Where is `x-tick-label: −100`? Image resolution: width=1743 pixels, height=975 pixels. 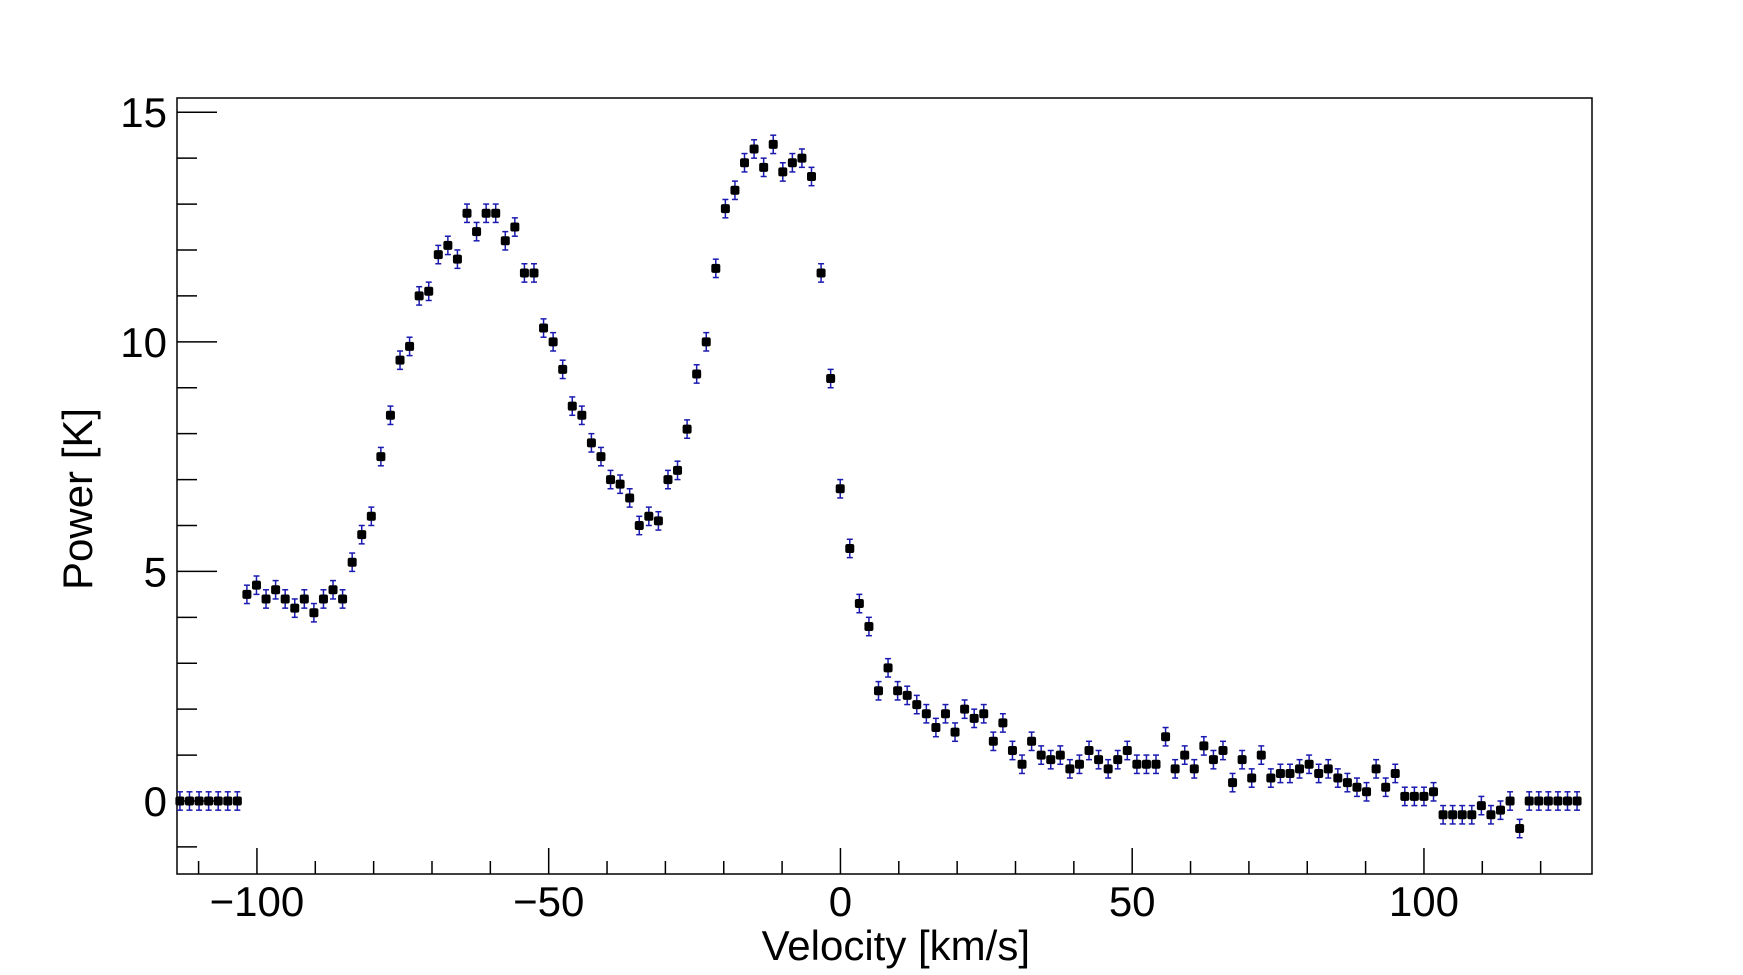
x-tick-label: −100 is located at coordinates (257, 901).